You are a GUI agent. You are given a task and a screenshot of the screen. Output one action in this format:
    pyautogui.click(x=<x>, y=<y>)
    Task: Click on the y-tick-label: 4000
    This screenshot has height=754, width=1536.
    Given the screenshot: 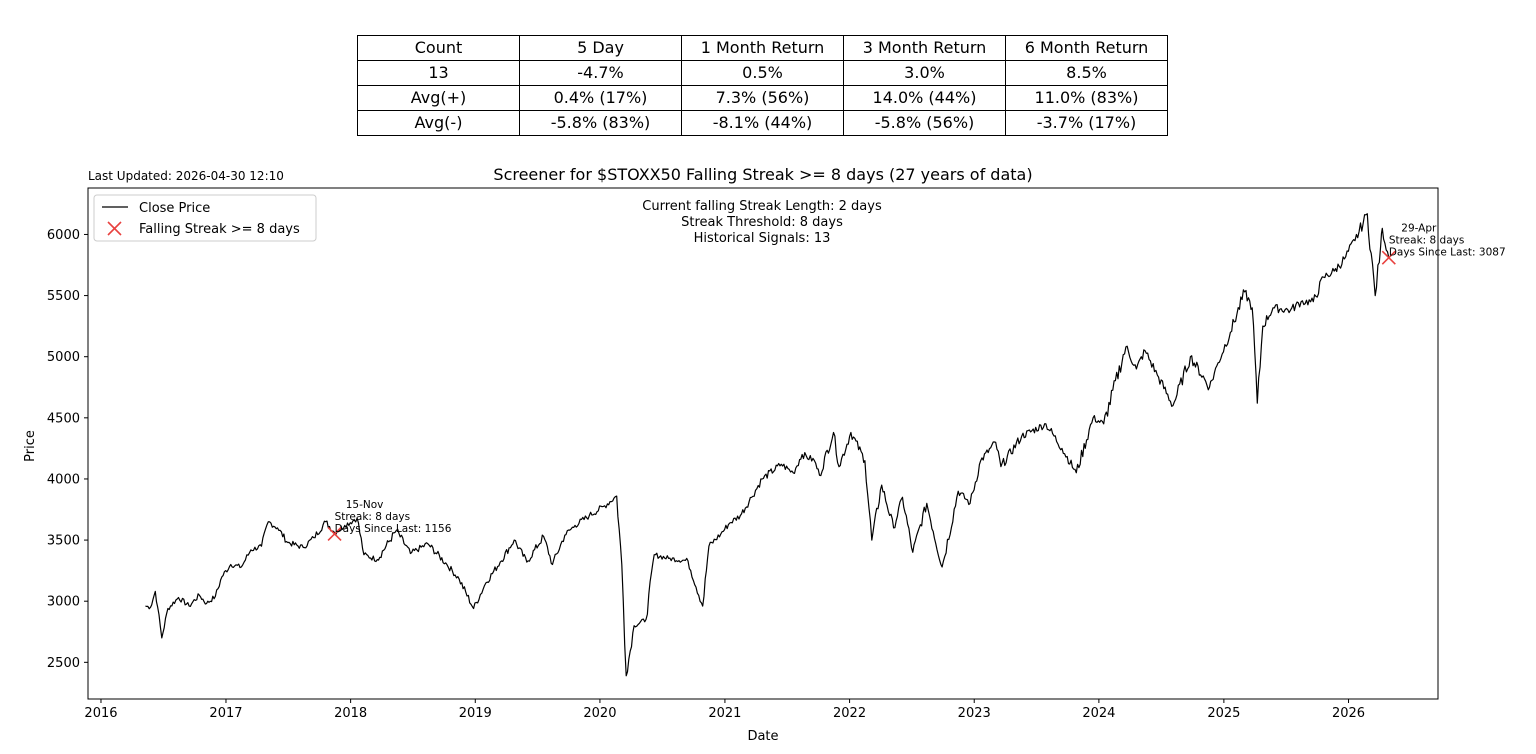 What is the action you would take?
    pyautogui.click(x=63, y=479)
    